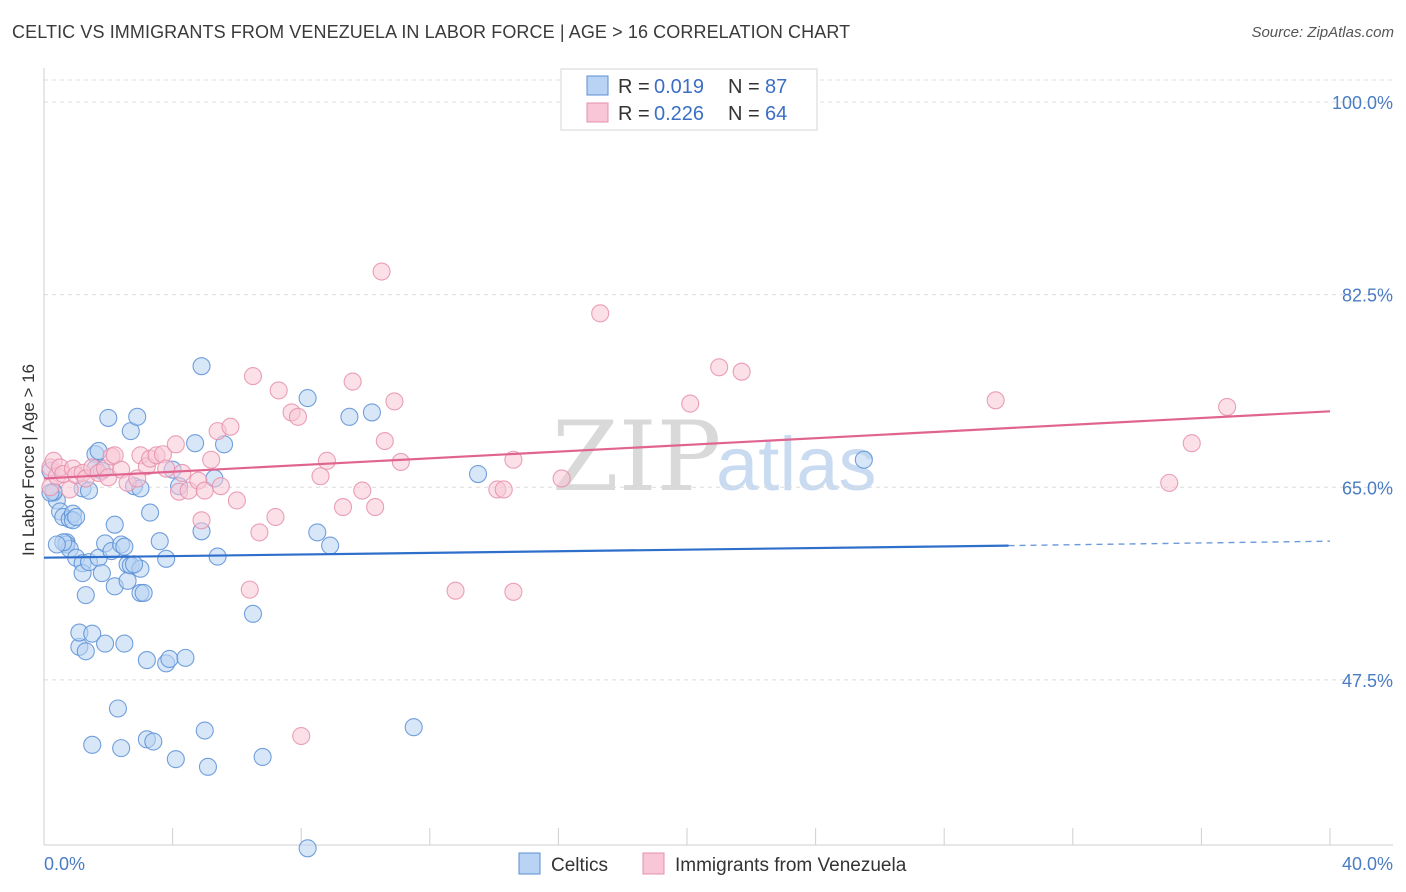 The image size is (1406, 892). I want to click on watermark-zip: ZIP, so click(636, 457).